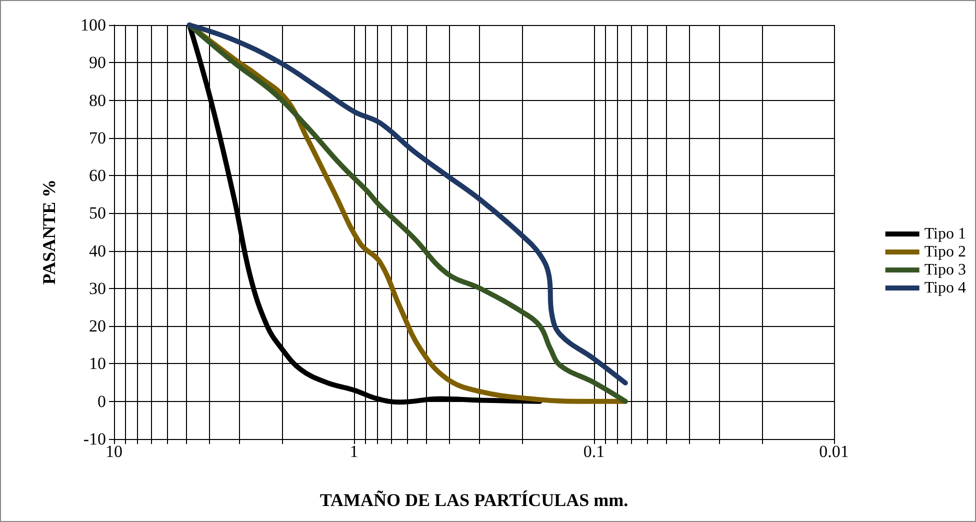 Image resolution: width=976 pixels, height=522 pixels. I want to click on x-tick-label: 0.01, so click(834, 451).